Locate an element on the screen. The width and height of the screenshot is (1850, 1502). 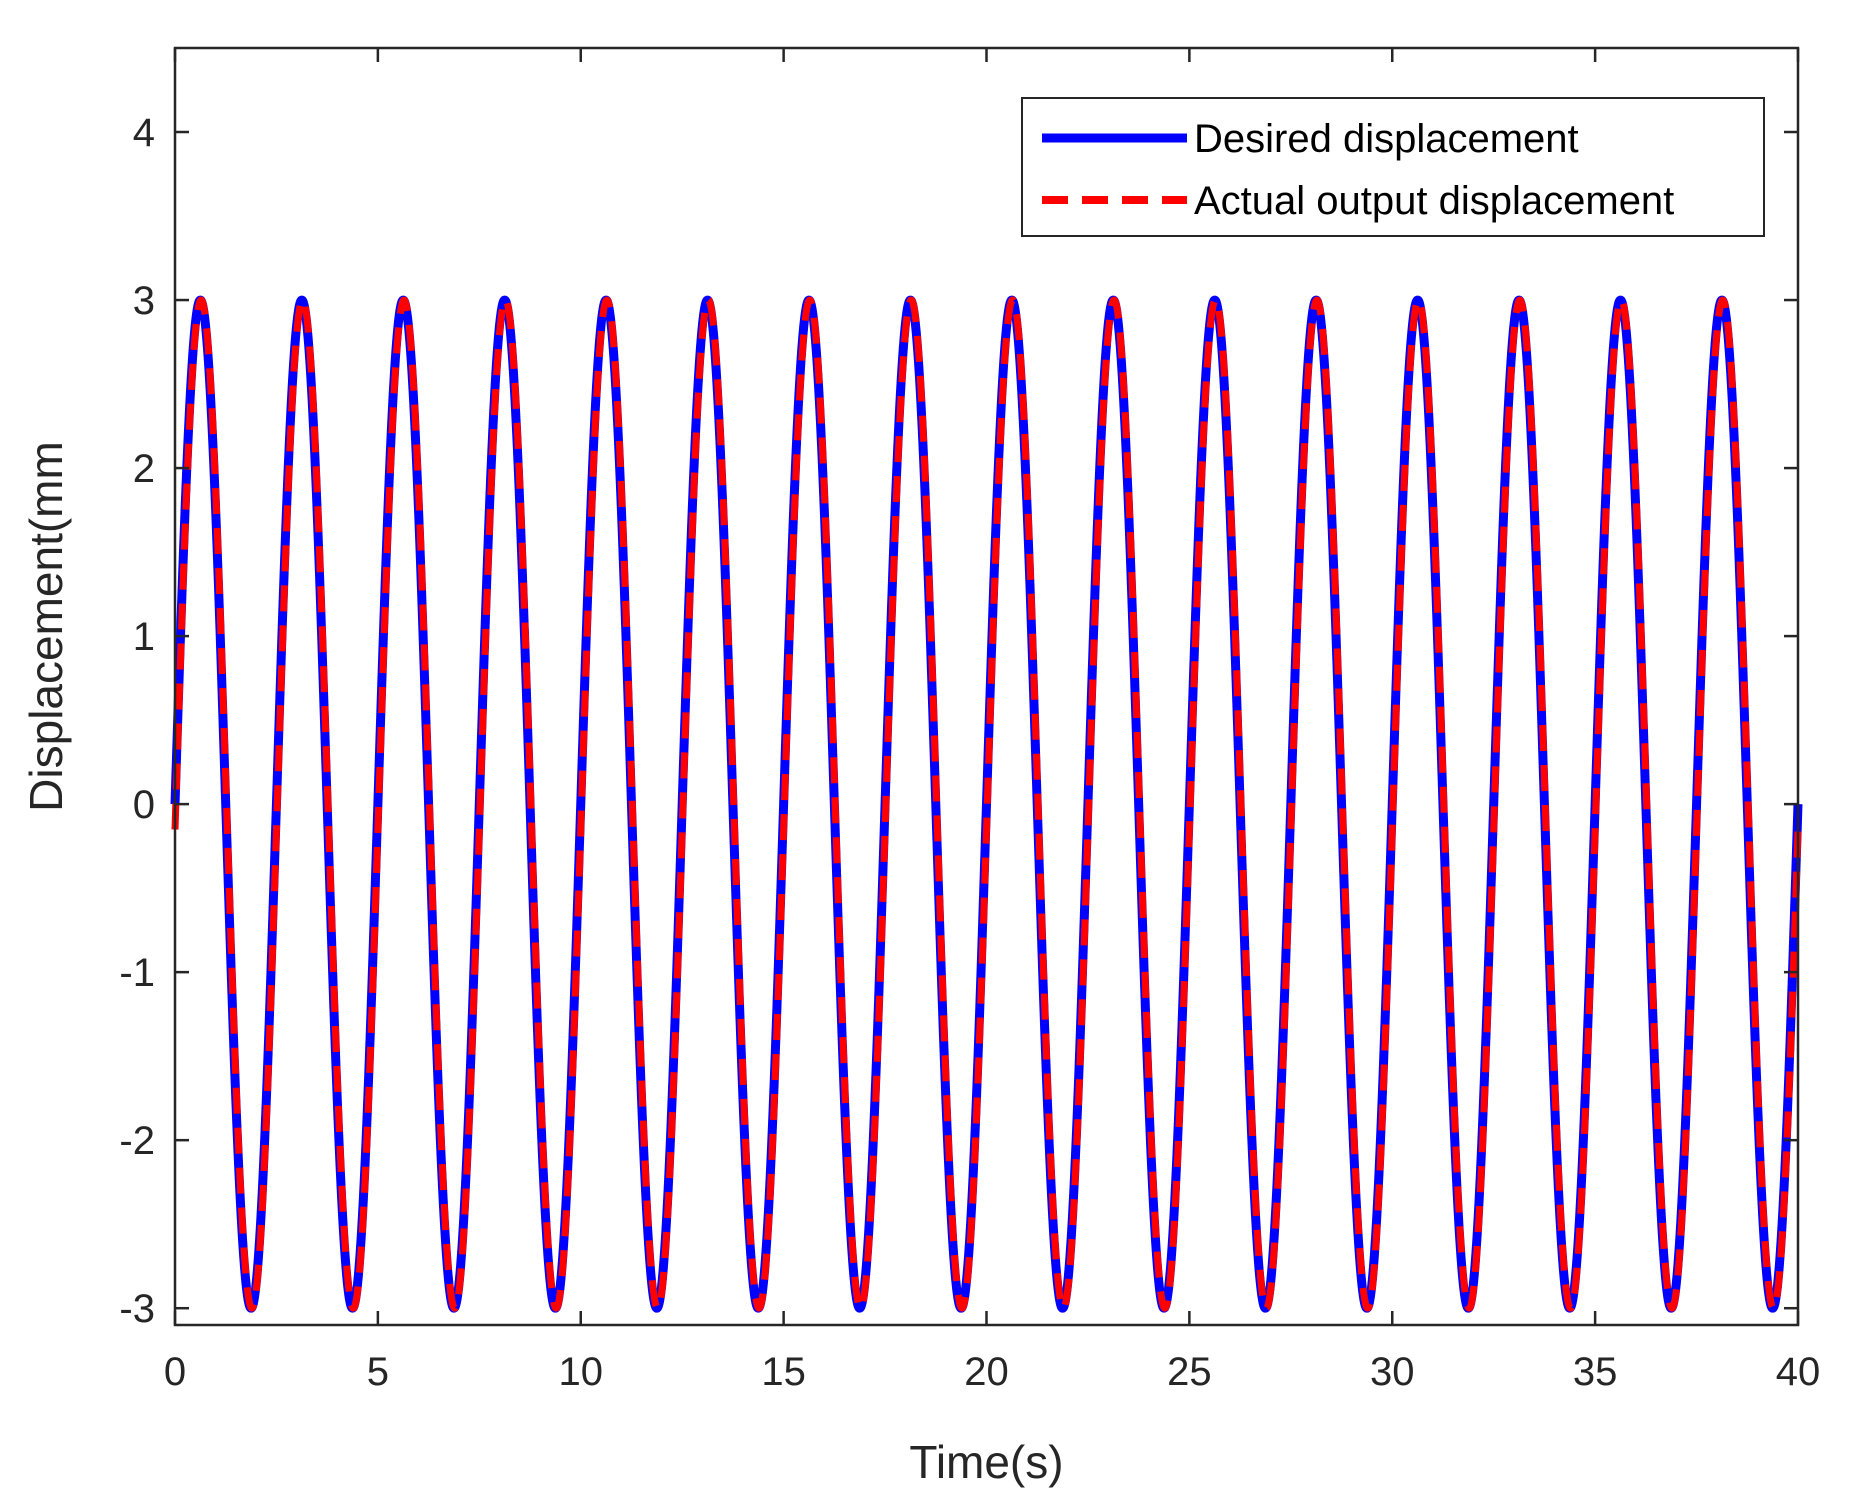
legend-label-desired: Desired displacement is located at coordinates (1386, 139).